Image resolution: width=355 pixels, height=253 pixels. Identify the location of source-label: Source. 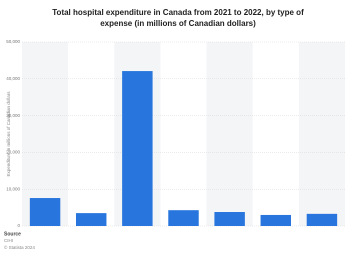
(12, 234).